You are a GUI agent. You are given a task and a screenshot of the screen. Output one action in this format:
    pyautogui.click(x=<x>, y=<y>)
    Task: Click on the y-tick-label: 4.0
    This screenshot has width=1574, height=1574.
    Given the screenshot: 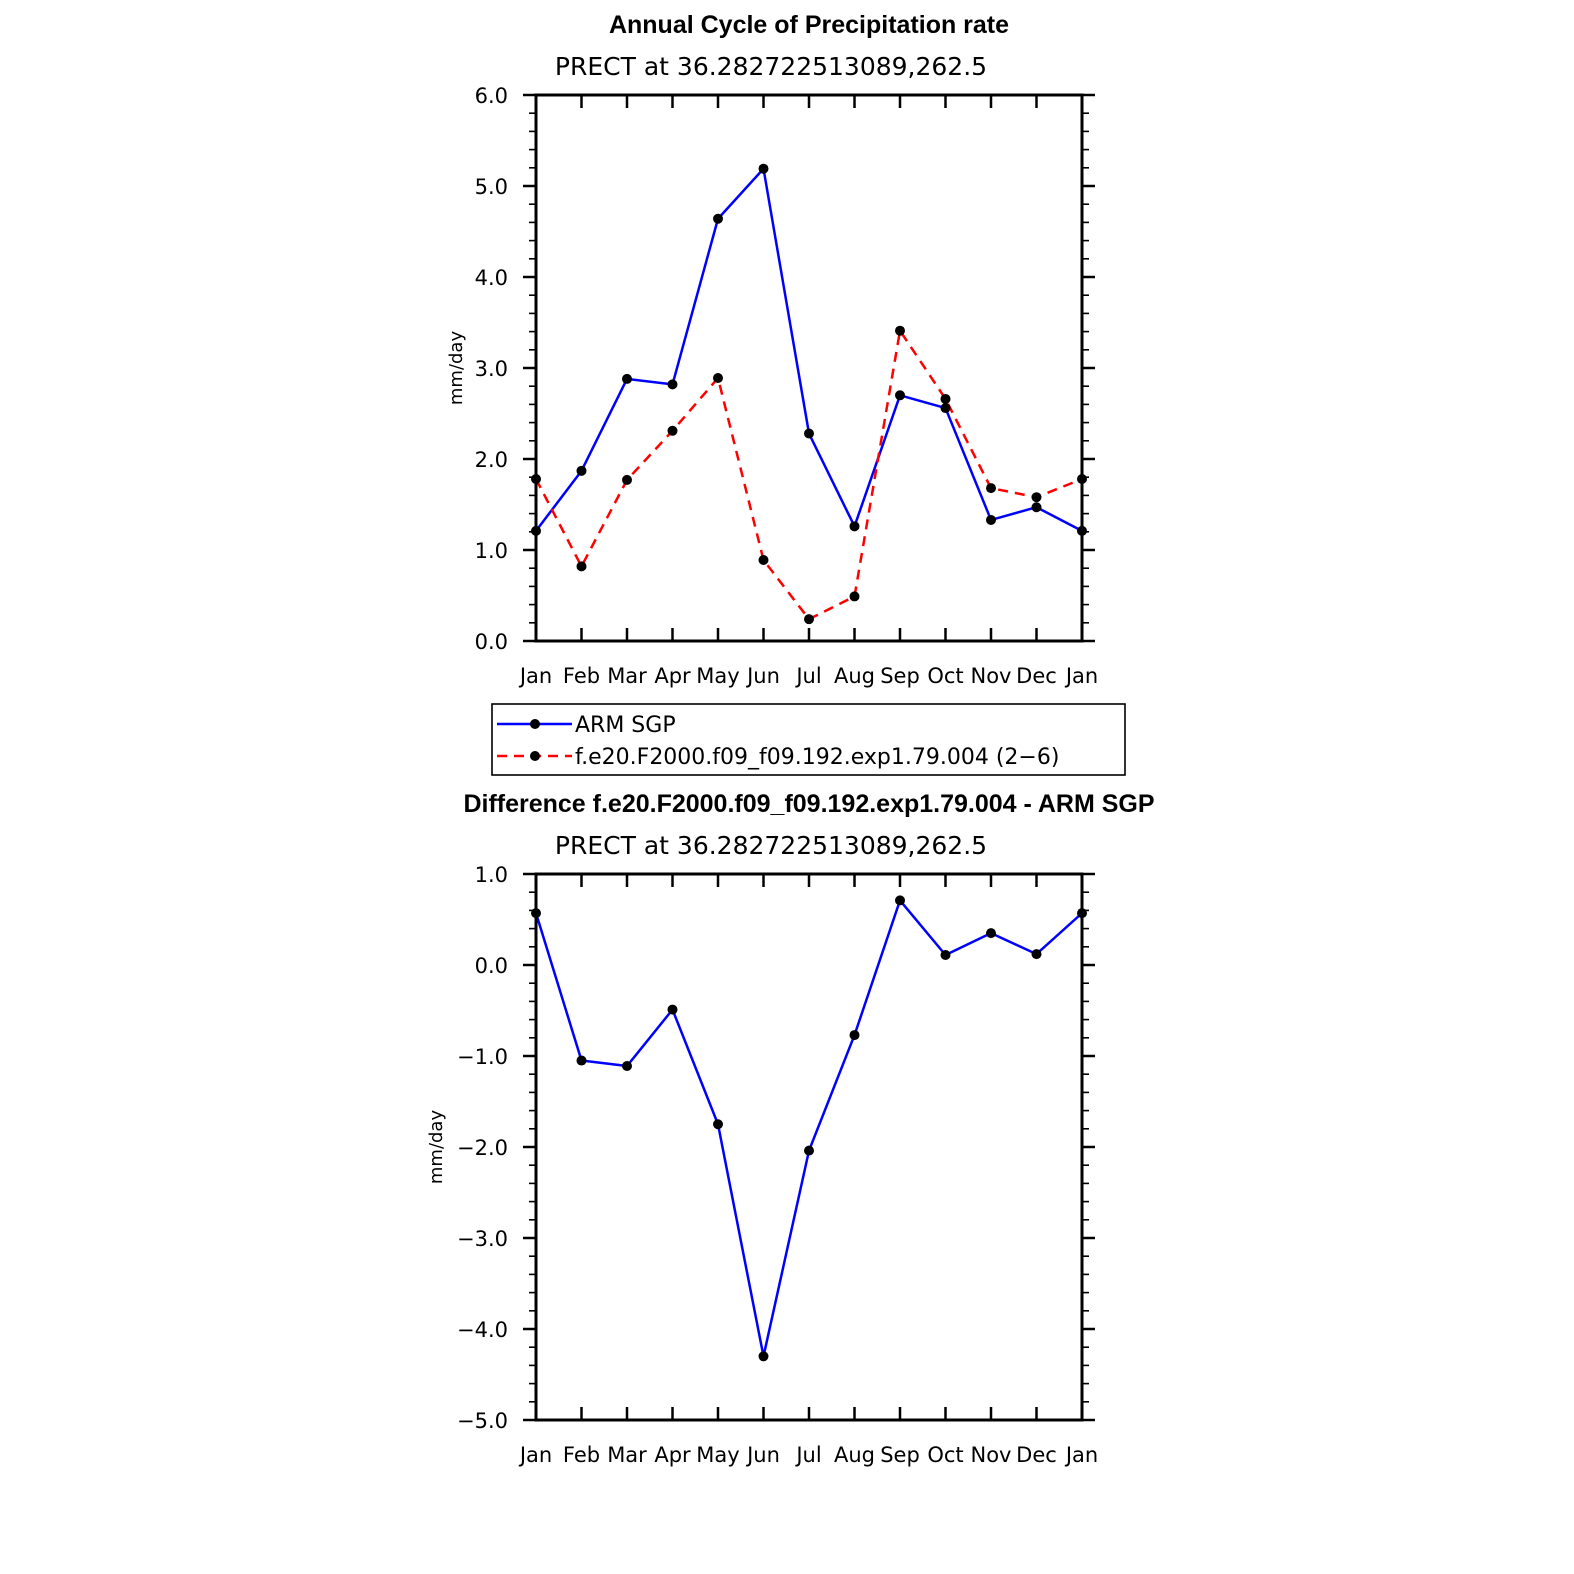 What is the action you would take?
    pyautogui.click(x=491, y=278)
    